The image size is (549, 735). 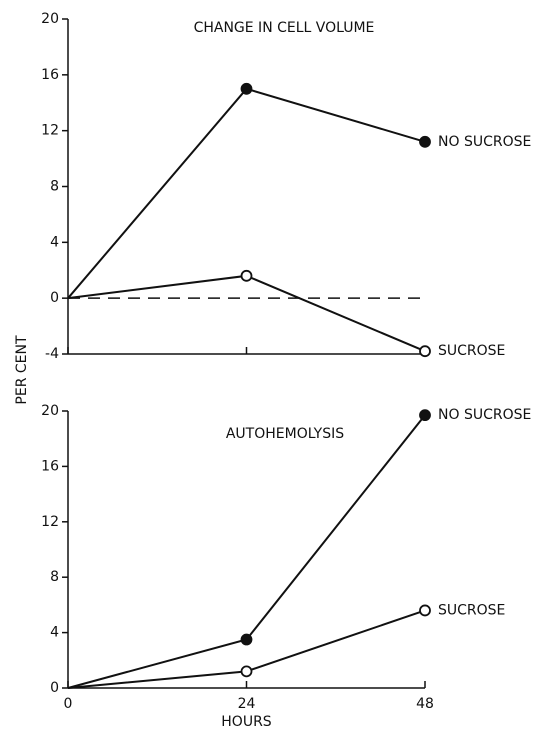 I want to click on x-tick-label: 24, so click(x=247, y=704).